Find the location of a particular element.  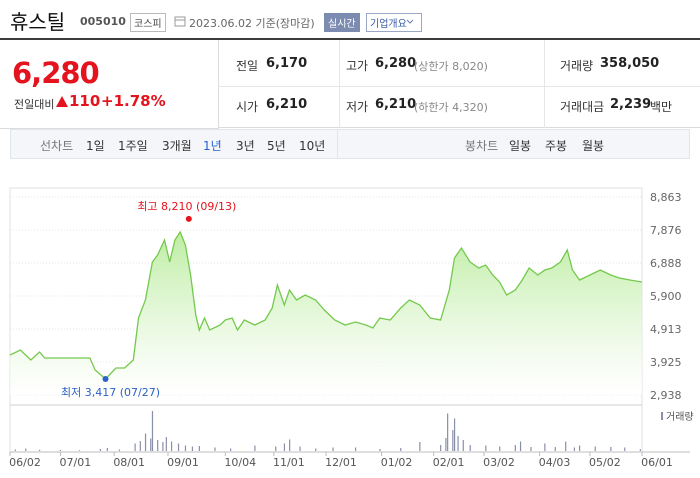

tab-divider is located at coordinates (337, 144).